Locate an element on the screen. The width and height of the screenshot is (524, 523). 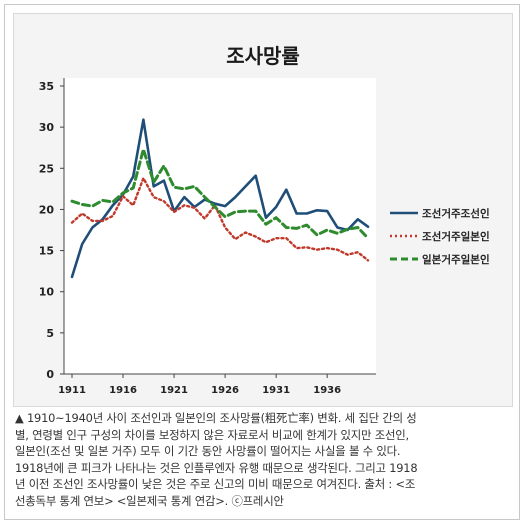
y-tick-label: 30 is located at coordinates (47, 127).